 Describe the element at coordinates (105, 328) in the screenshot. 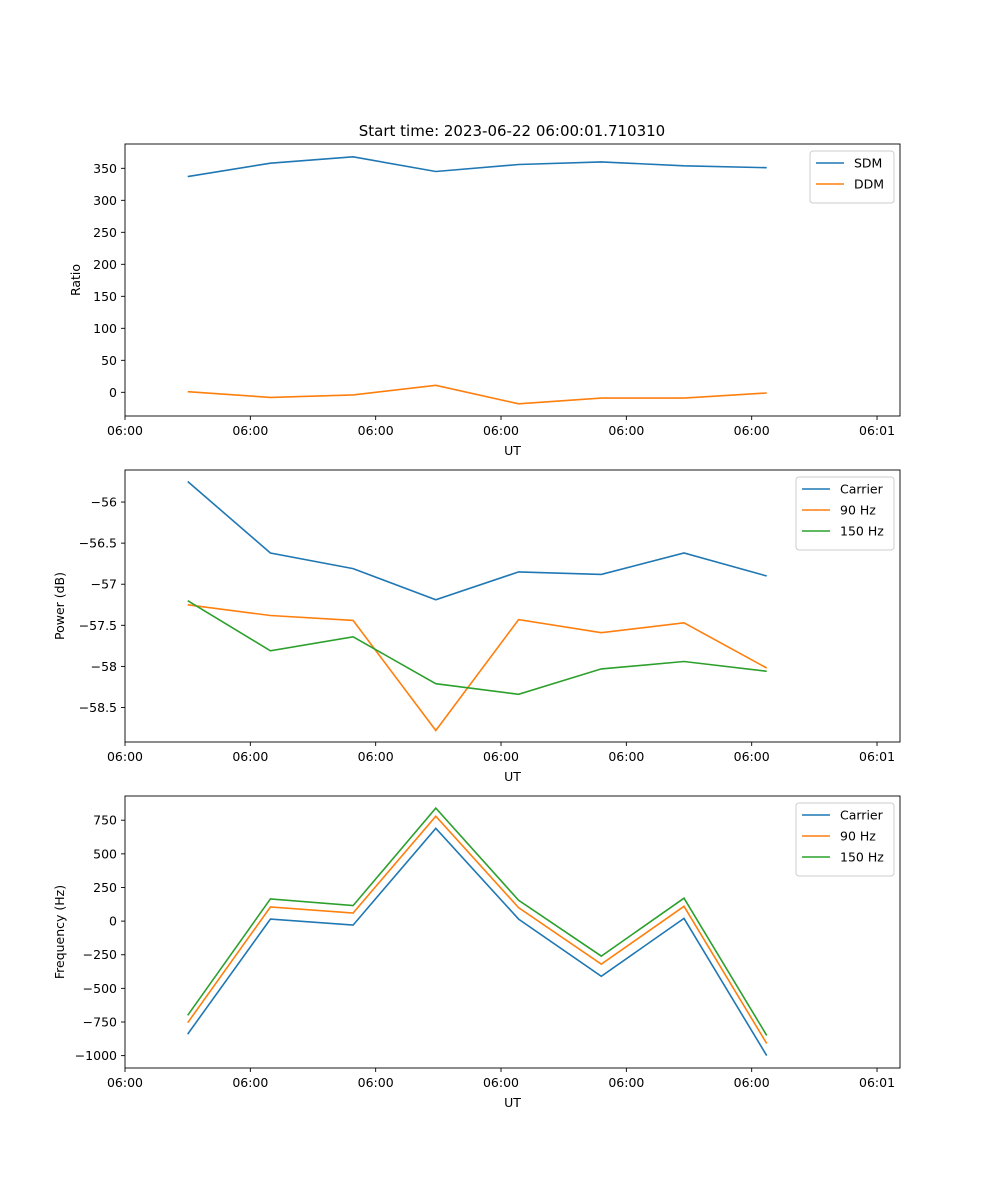

I see `y-tick-label: 100` at that location.